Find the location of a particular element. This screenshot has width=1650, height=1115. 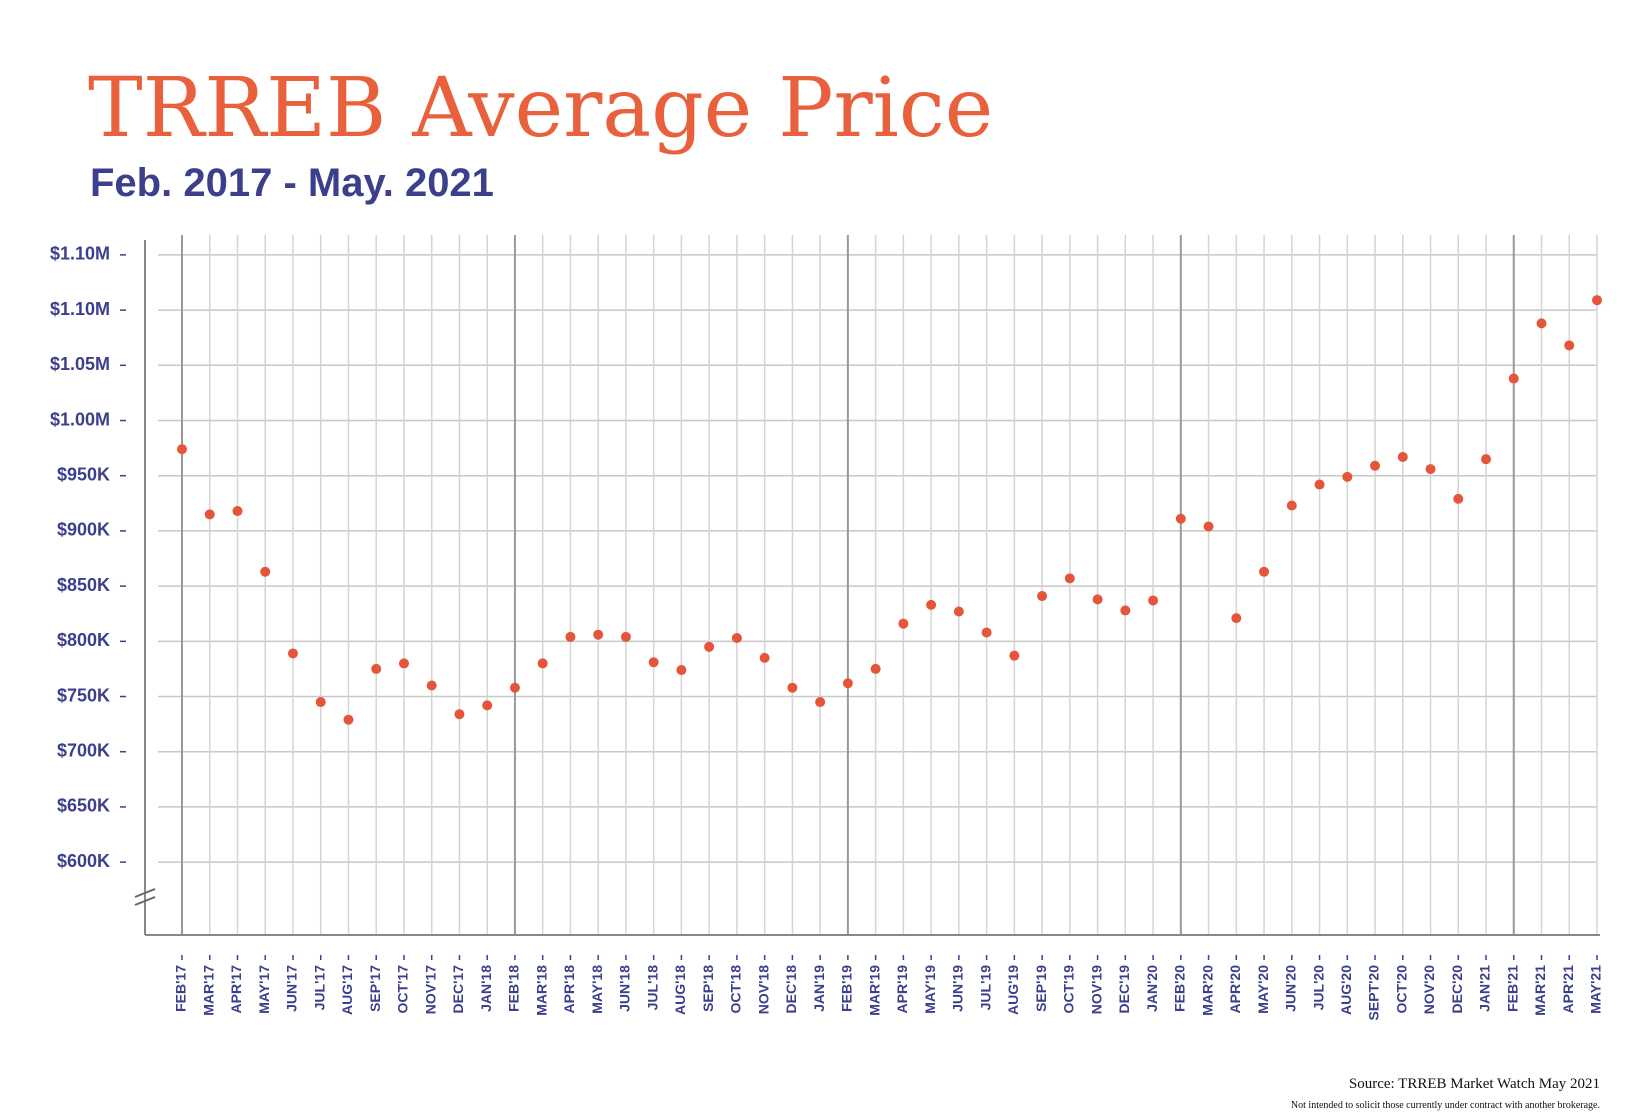

x-tick-label: JUN'17 is located at coordinates (292, 988).